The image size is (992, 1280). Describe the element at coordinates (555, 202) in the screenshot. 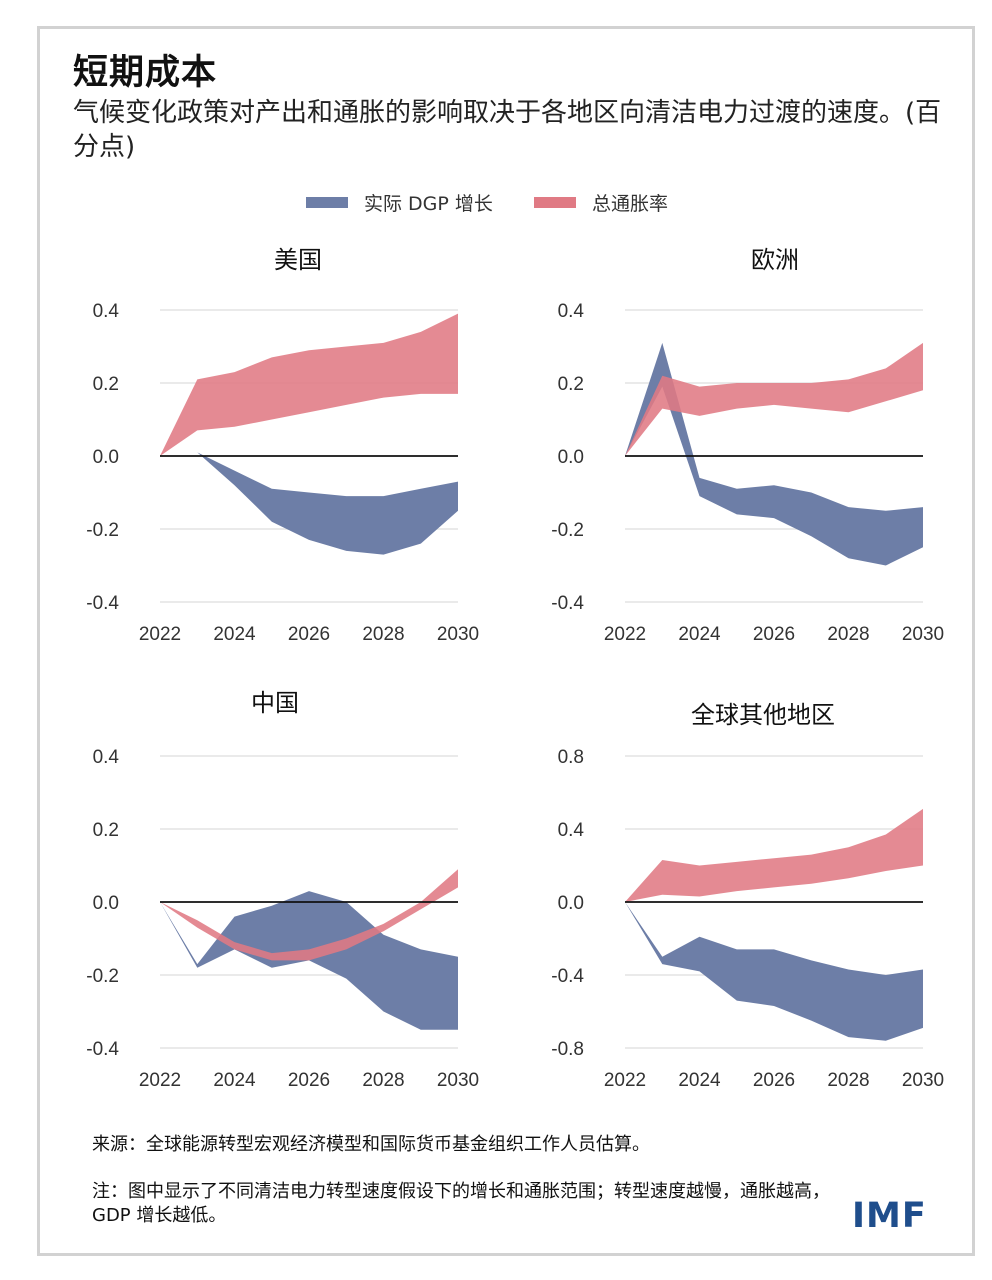

I see `legend-swatch-inflation` at that location.